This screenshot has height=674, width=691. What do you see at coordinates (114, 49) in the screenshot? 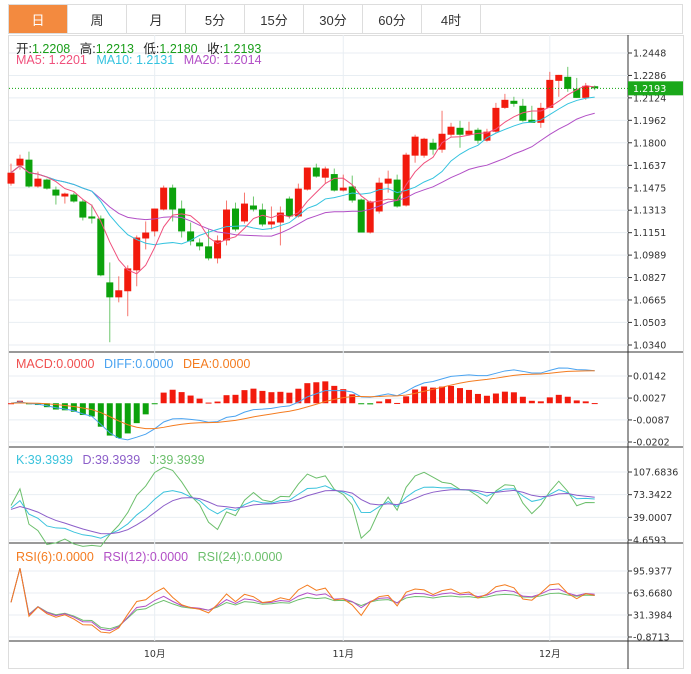
I see `high-value: 1.2213` at bounding box center [114, 49].